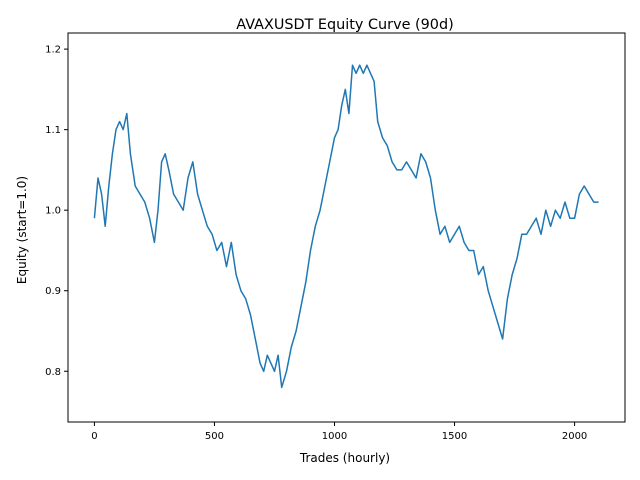 The height and width of the screenshot is (480, 640). I want to click on y-tick-label: 0.9, so click(53, 291).